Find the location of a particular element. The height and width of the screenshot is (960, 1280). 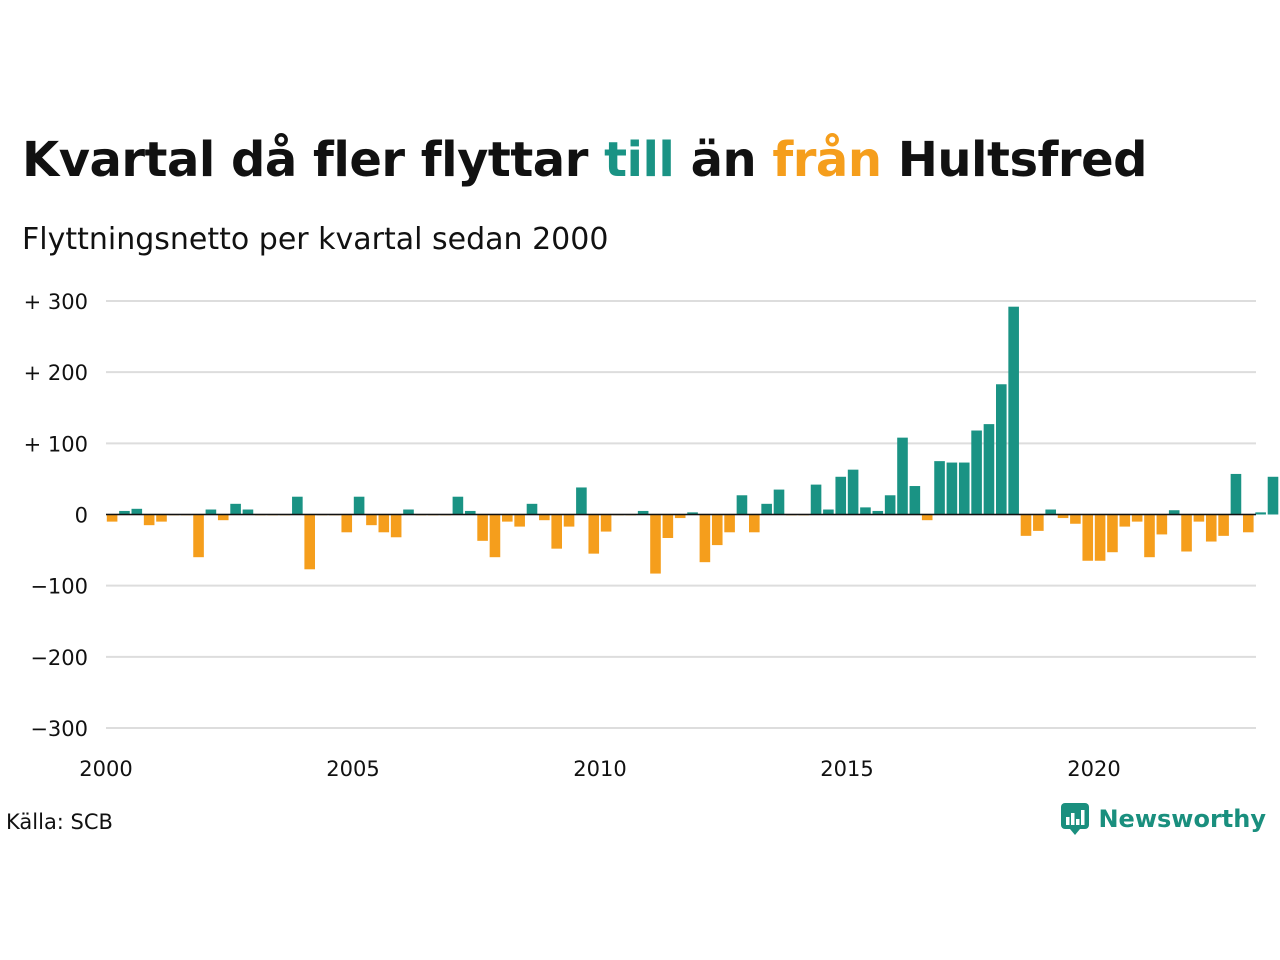

y-tick-label: −100 is located at coordinates (59, 587).